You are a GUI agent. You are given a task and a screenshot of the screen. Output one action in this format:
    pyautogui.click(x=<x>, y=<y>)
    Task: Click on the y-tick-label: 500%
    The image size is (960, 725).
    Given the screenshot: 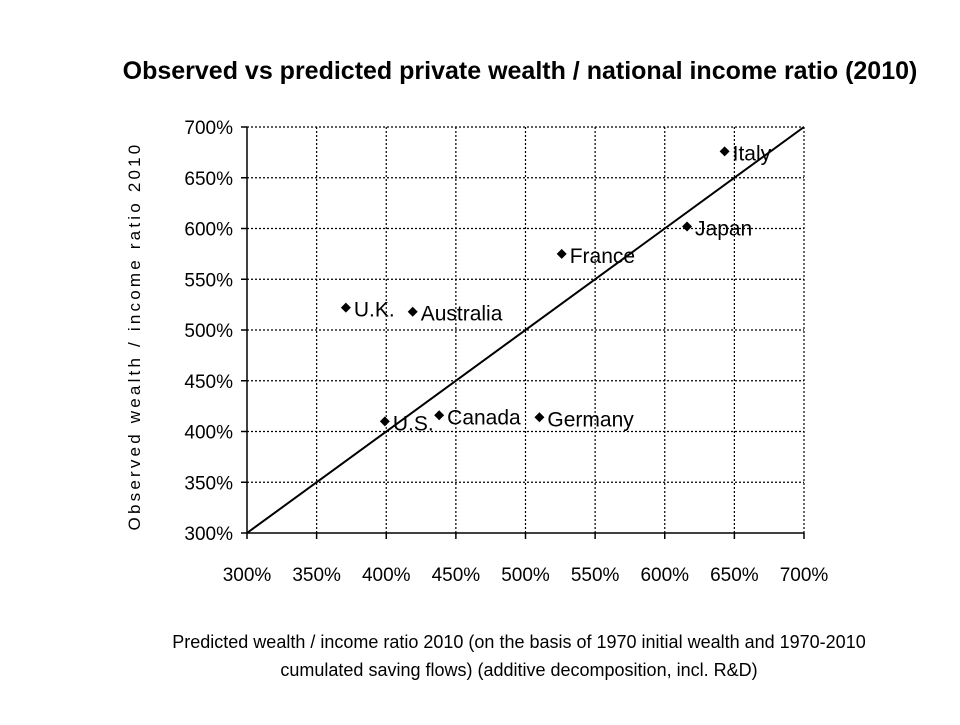 What is the action you would take?
    pyautogui.click(x=208, y=331)
    